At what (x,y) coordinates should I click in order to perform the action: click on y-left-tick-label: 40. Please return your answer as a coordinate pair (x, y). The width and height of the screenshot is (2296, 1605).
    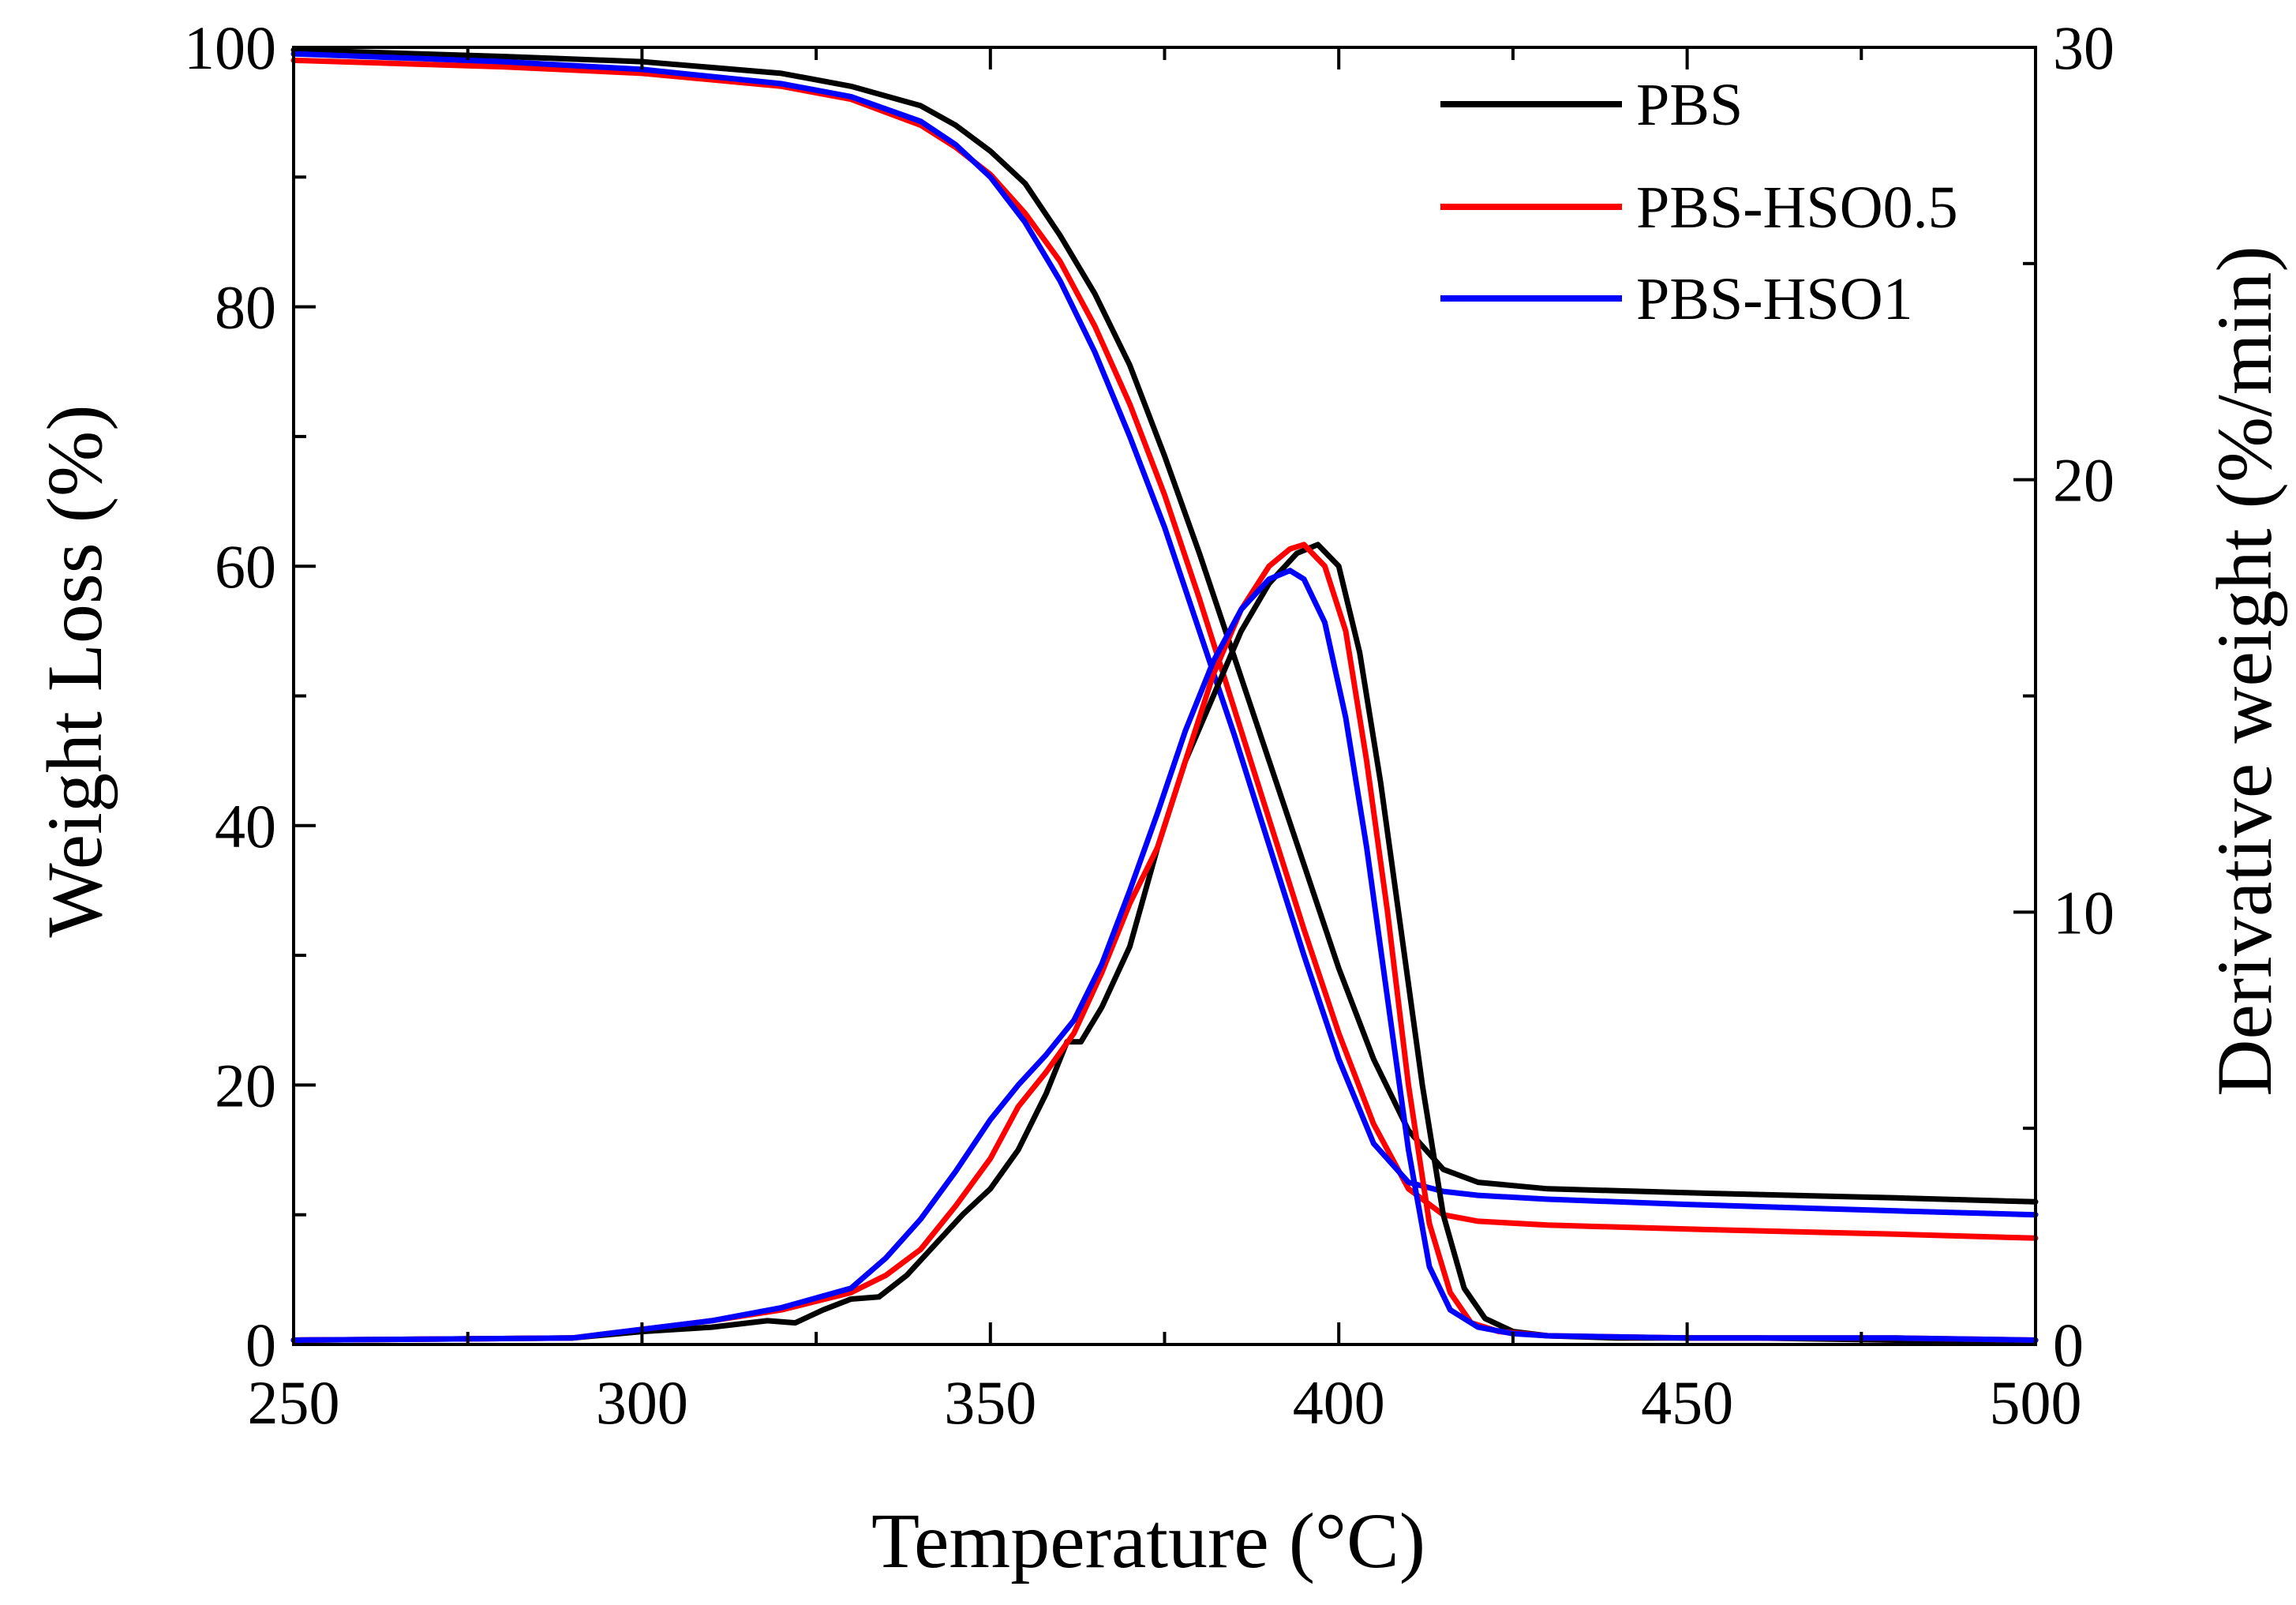
    Looking at the image, I should click on (245, 826).